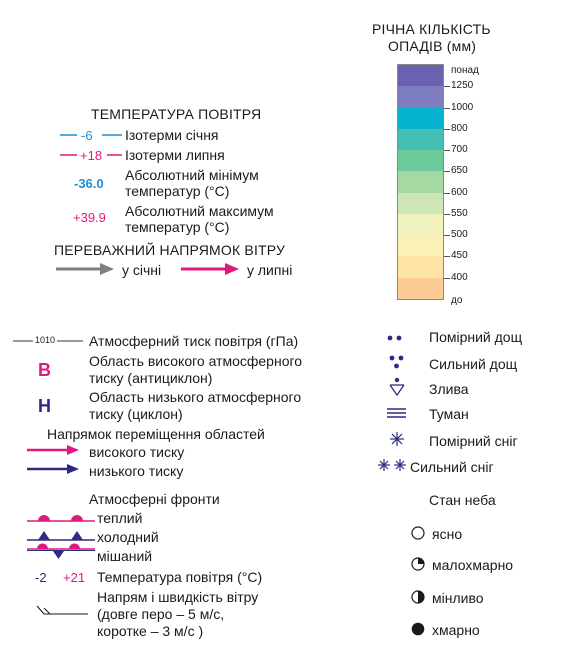 This screenshot has height=672, width=570. I want to click on two-dots-icon, so click(394, 338).